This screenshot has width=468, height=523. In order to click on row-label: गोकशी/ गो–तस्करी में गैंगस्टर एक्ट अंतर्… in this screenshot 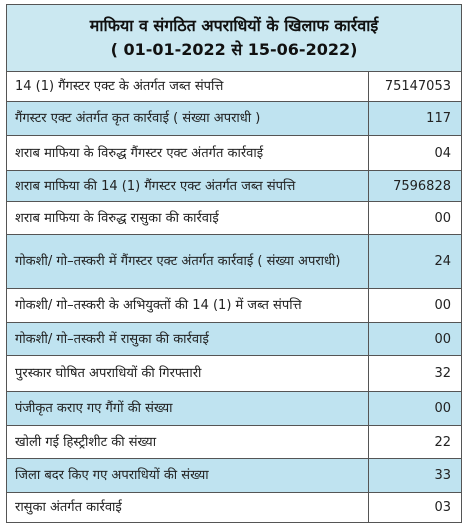, I will do `click(188, 261)`.